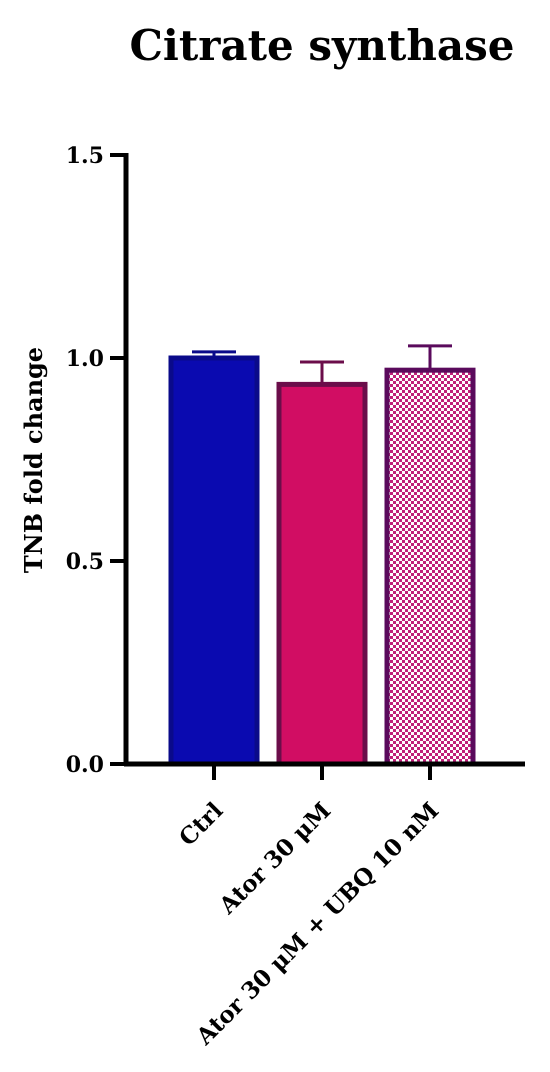  I want to click on x-tick-label: Ator 30 μM + UBQ 10 nM, so click(317, 924).